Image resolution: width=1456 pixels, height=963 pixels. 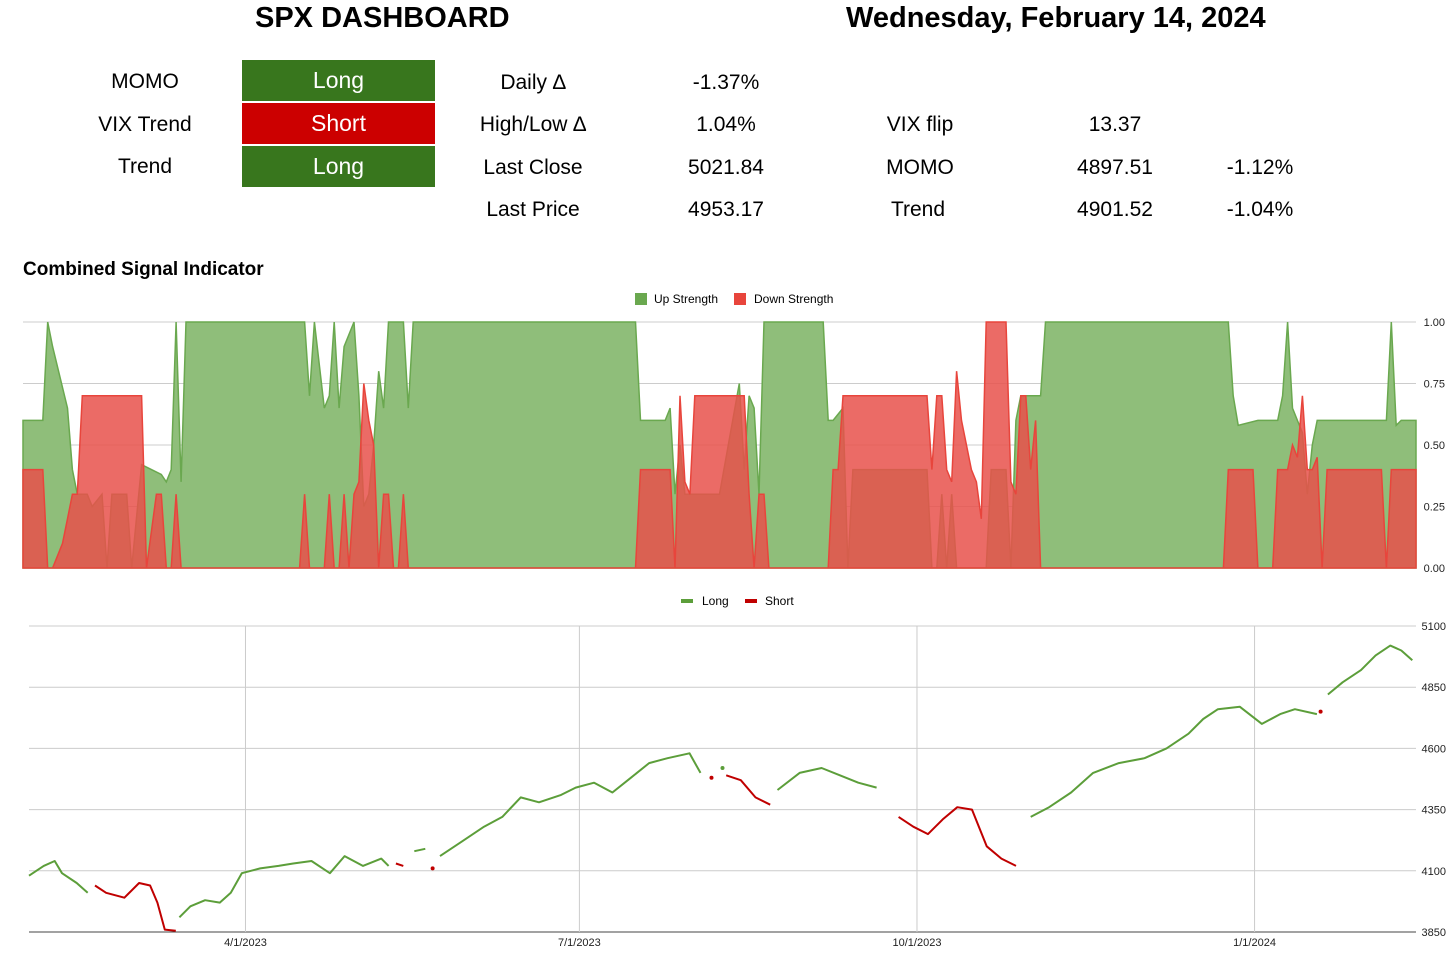 What do you see at coordinates (1056, 18) in the screenshot?
I see `dashboard-date: Wednesday, February 14, 2024` at bounding box center [1056, 18].